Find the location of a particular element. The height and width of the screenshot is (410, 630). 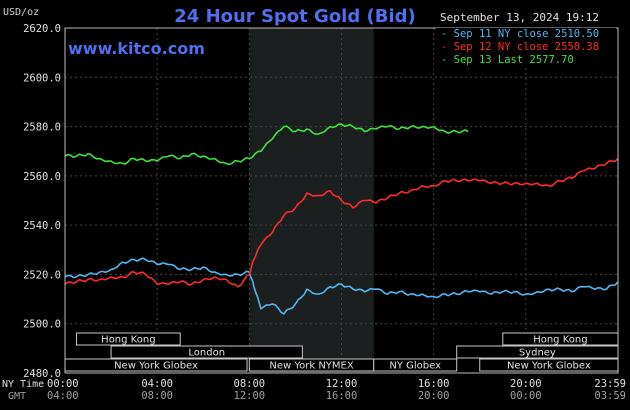

session-label: London is located at coordinates (206, 353).